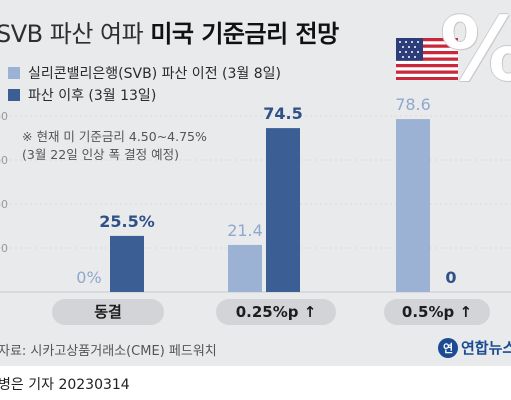 Image resolution: width=511 pixels, height=400 pixels. I want to click on yonhap-logo: 연 연합뉴스, so click(474, 347).